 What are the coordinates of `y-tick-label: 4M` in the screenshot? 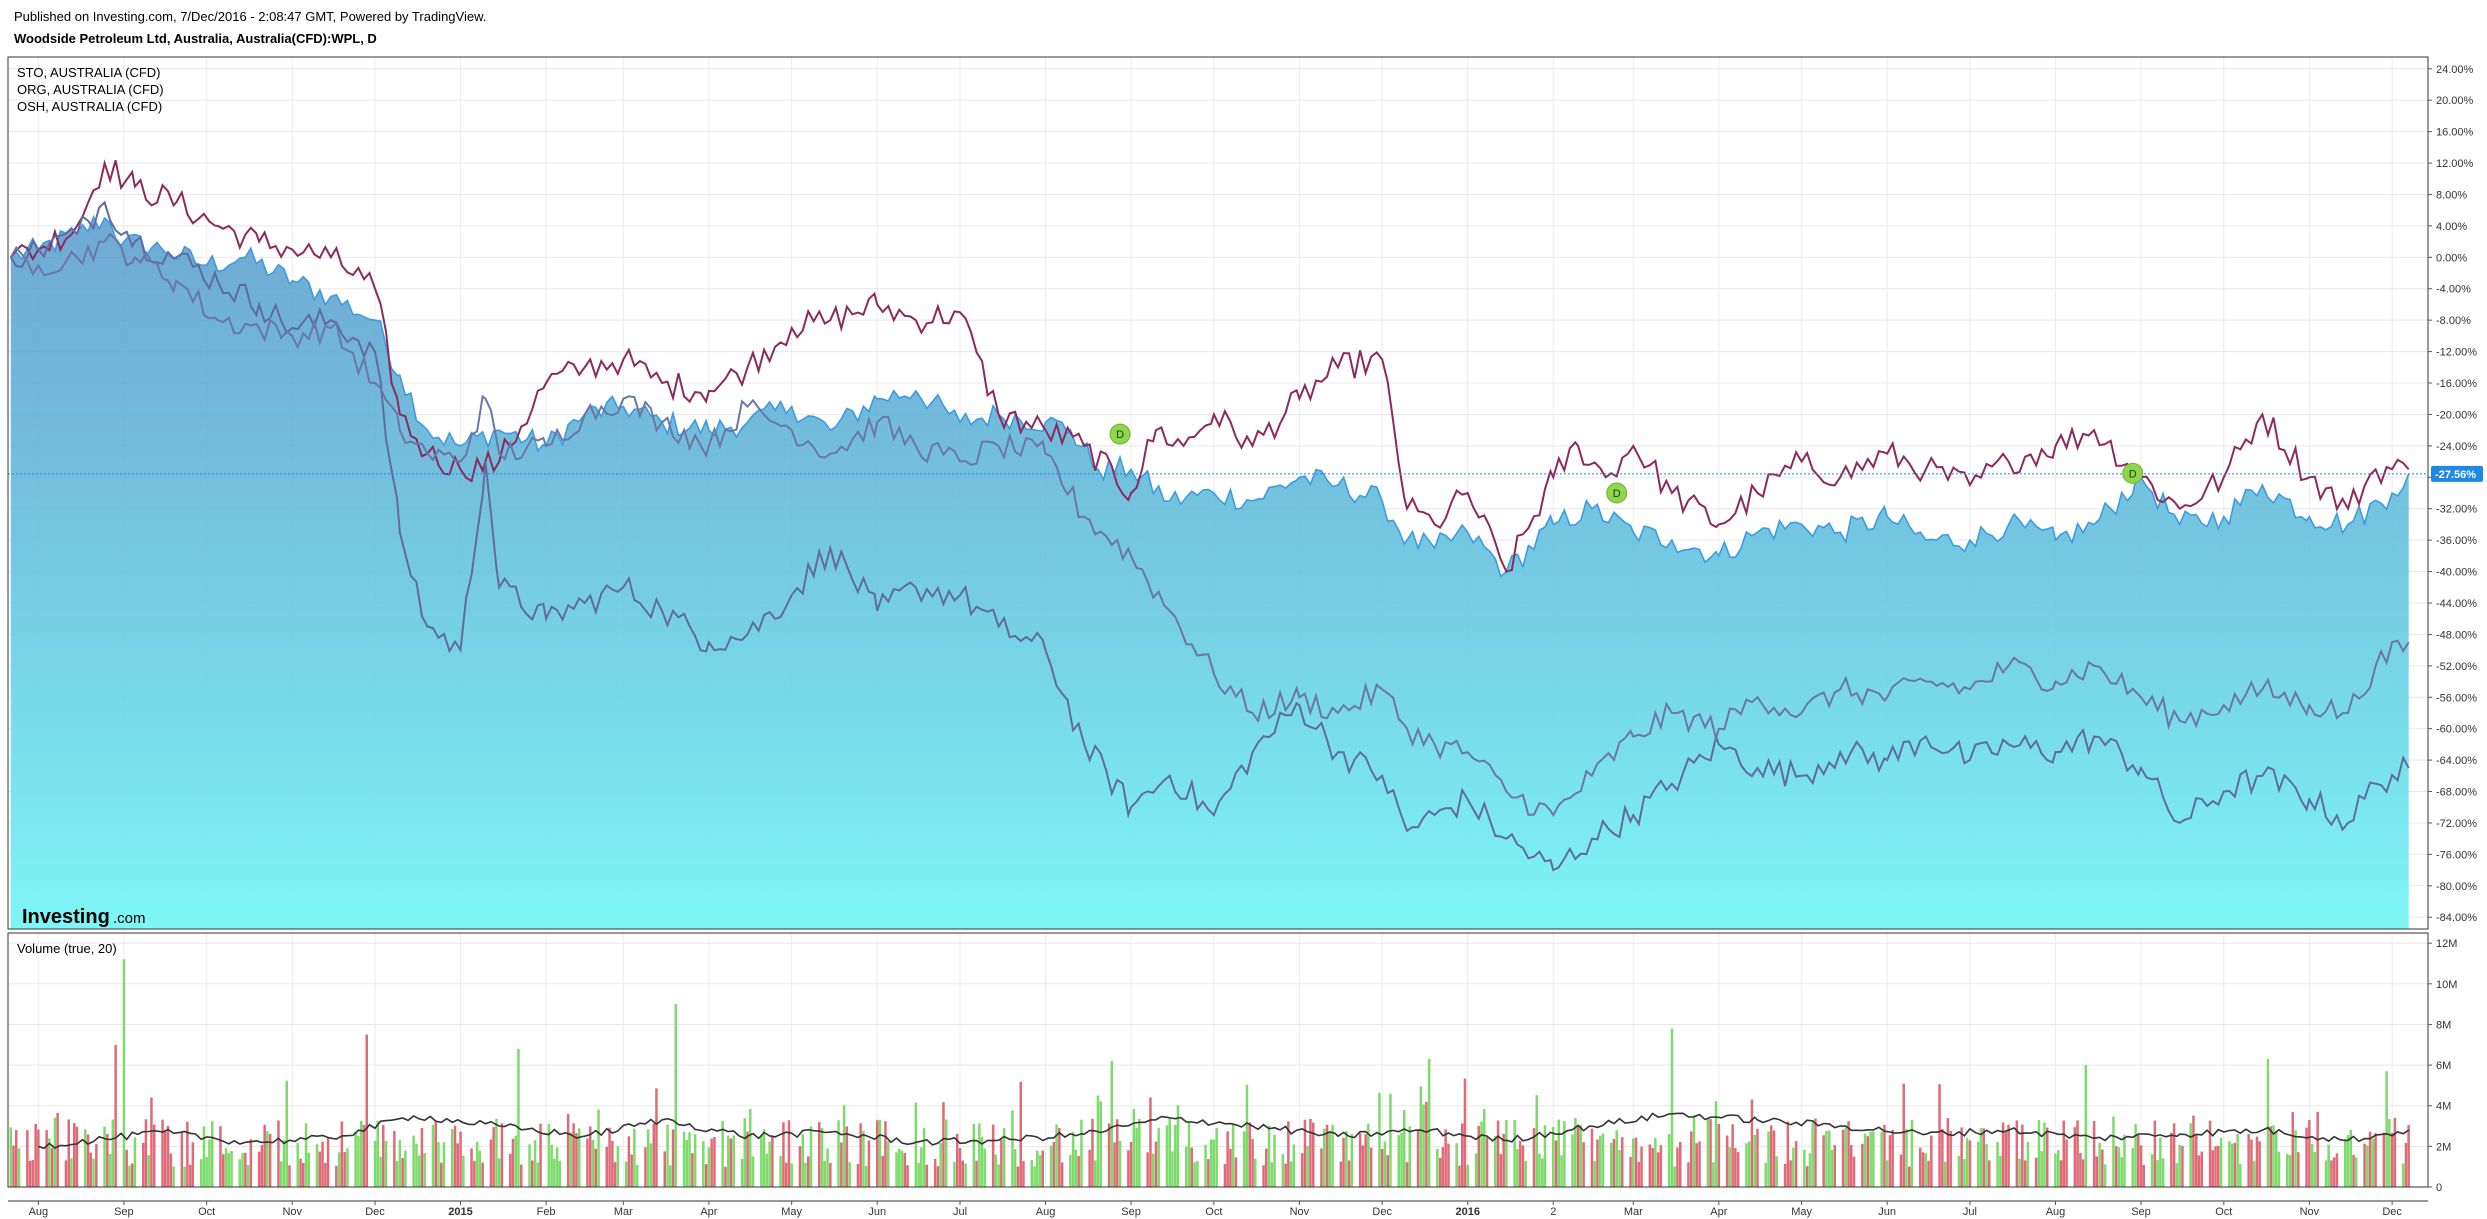 It's located at (2443, 1107).